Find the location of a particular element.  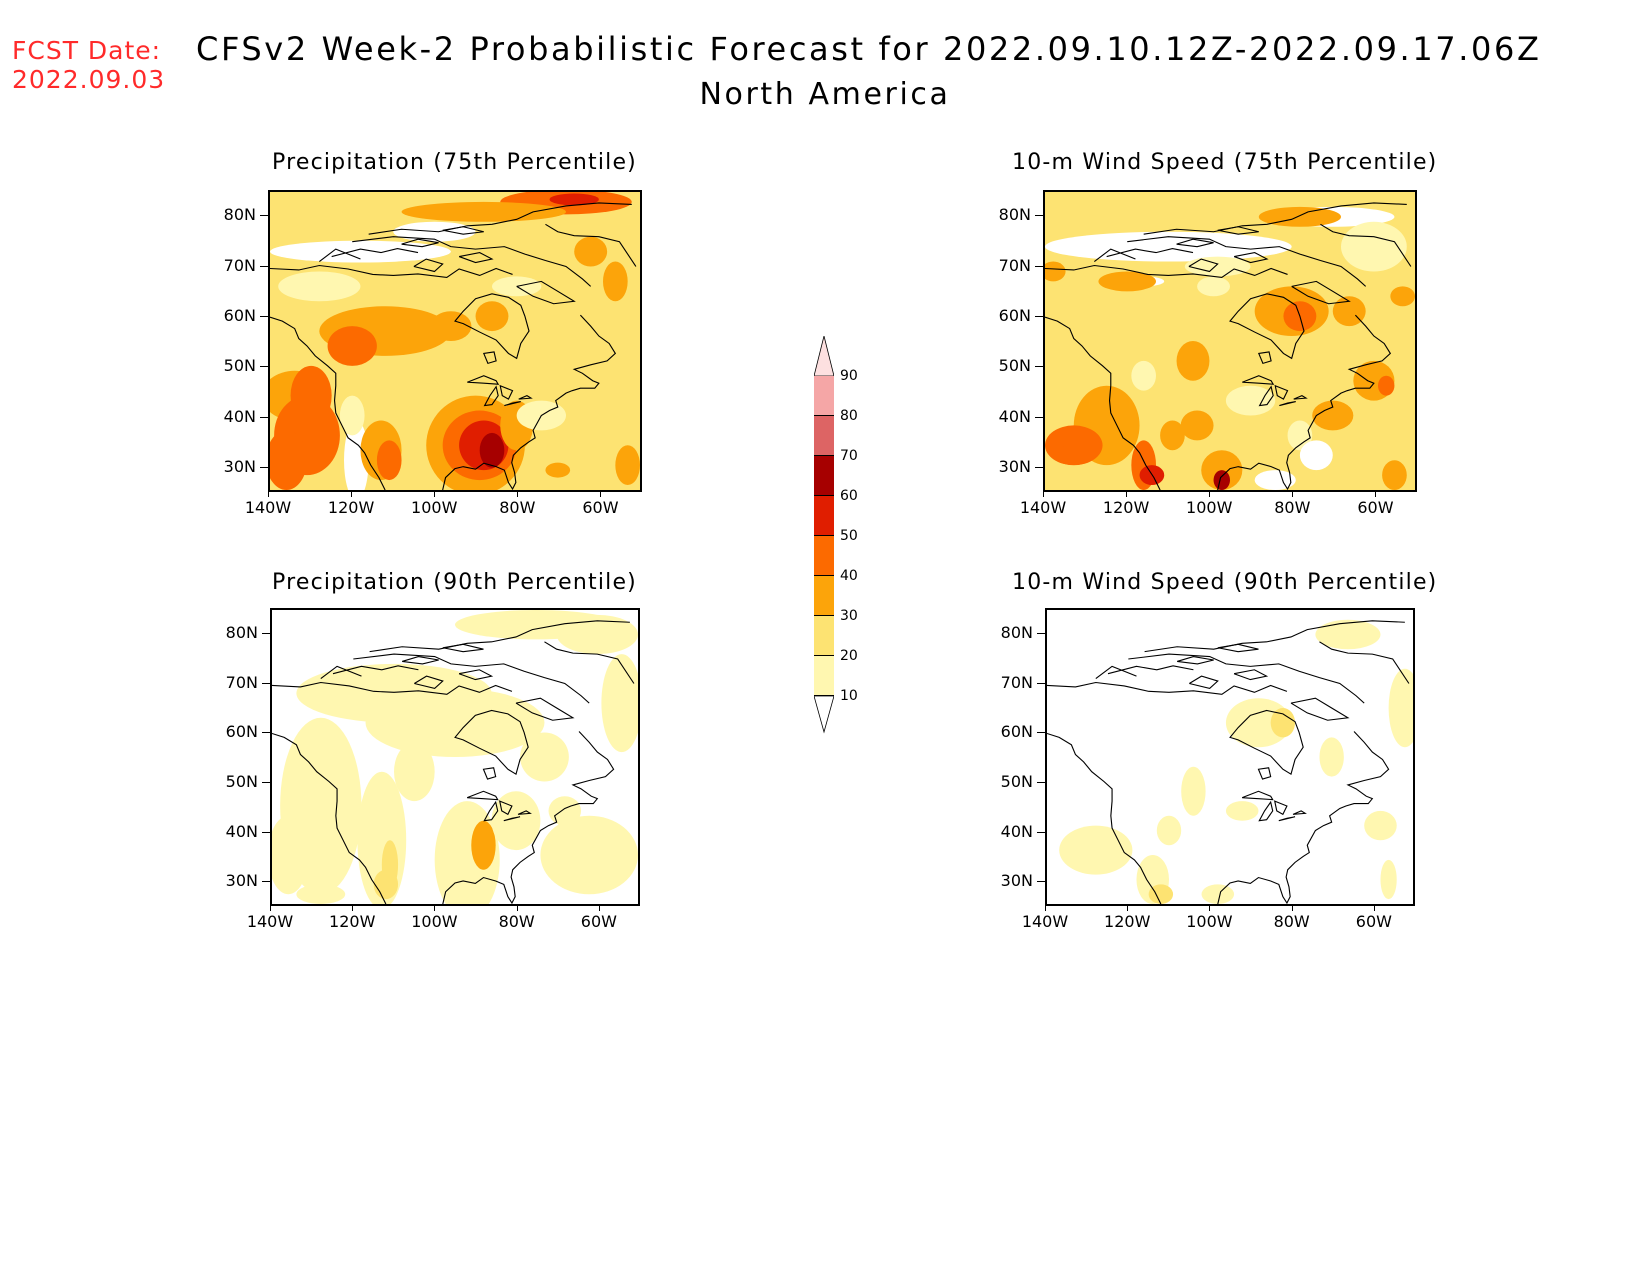

map-precip75 is located at coordinates (455, 341).